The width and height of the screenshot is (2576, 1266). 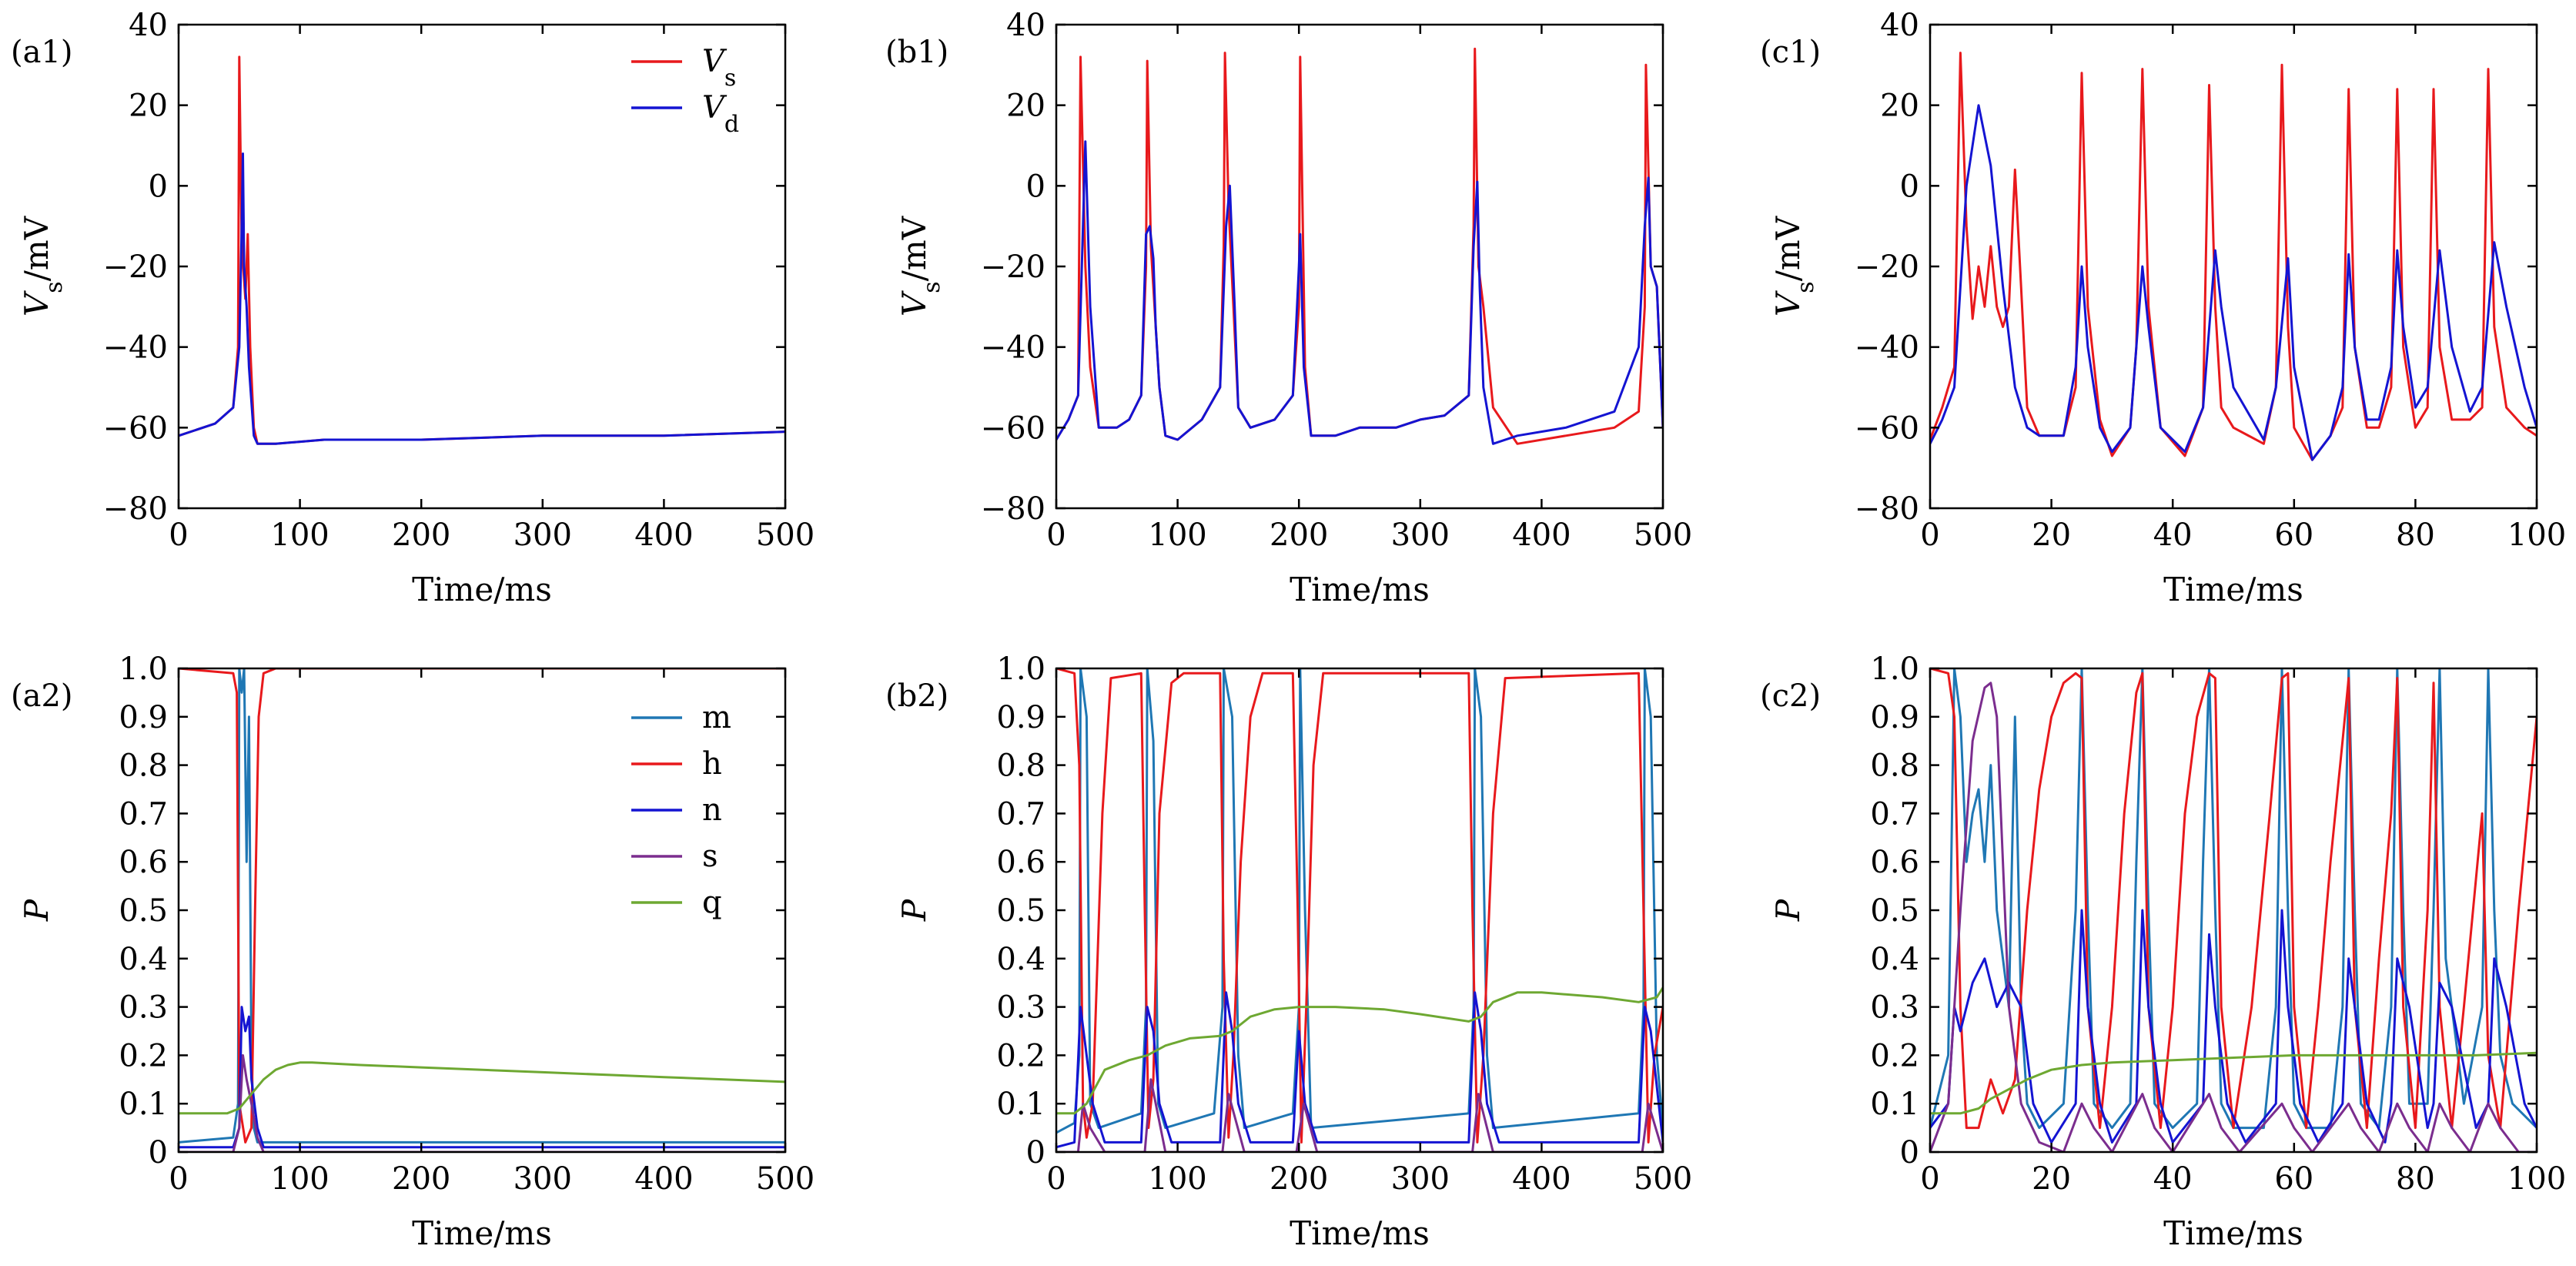 What do you see at coordinates (143, 718) in the screenshot?
I see `y-tick-label: 0.9` at bounding box center [143, 718].